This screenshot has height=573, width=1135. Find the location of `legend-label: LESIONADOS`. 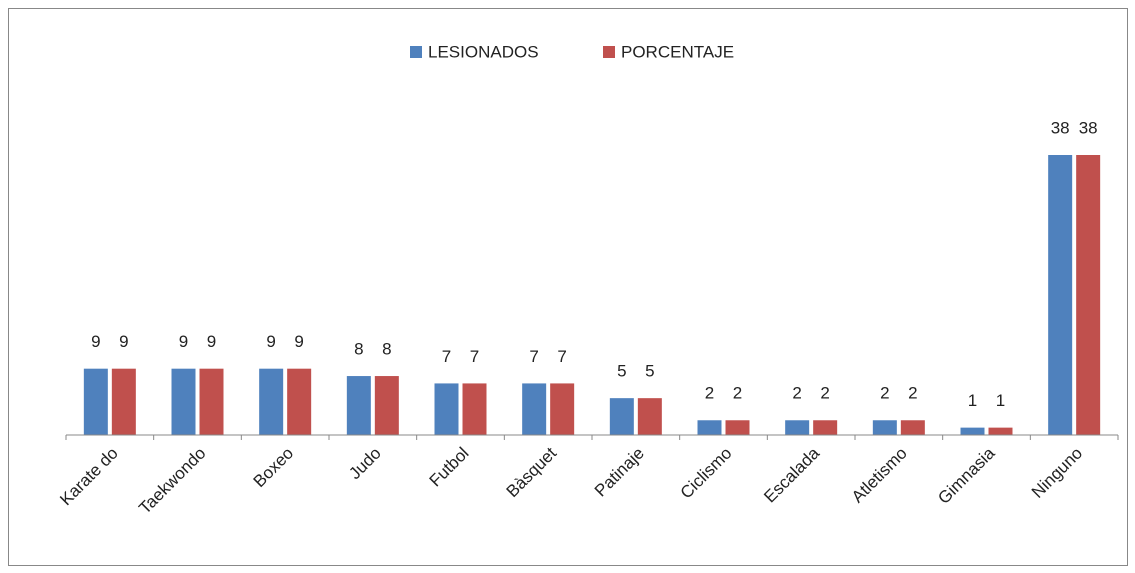

legend-label: LESIONADOS is located at coordinates (483, 51).